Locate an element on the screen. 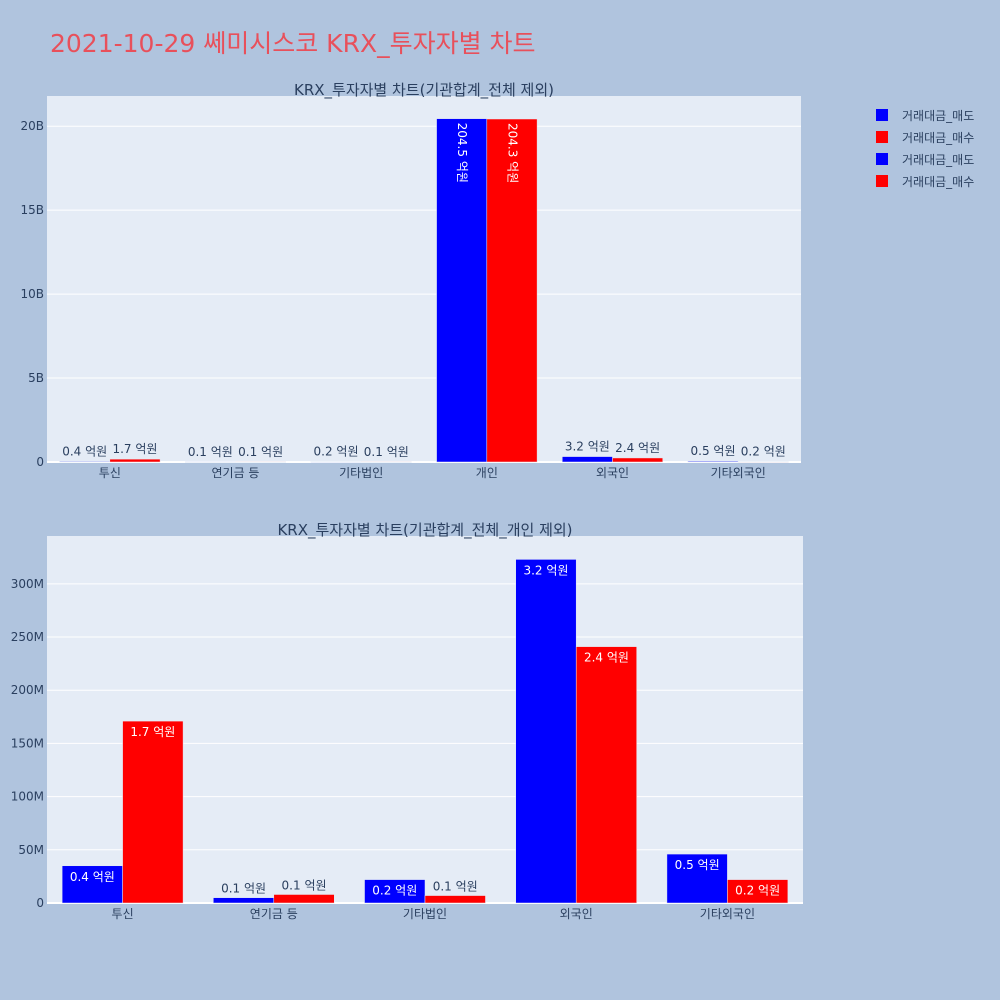 The width and height of the screenshot is (1000, 1000). data-label: 204.5 억원 is located at coordinates (462, 153).